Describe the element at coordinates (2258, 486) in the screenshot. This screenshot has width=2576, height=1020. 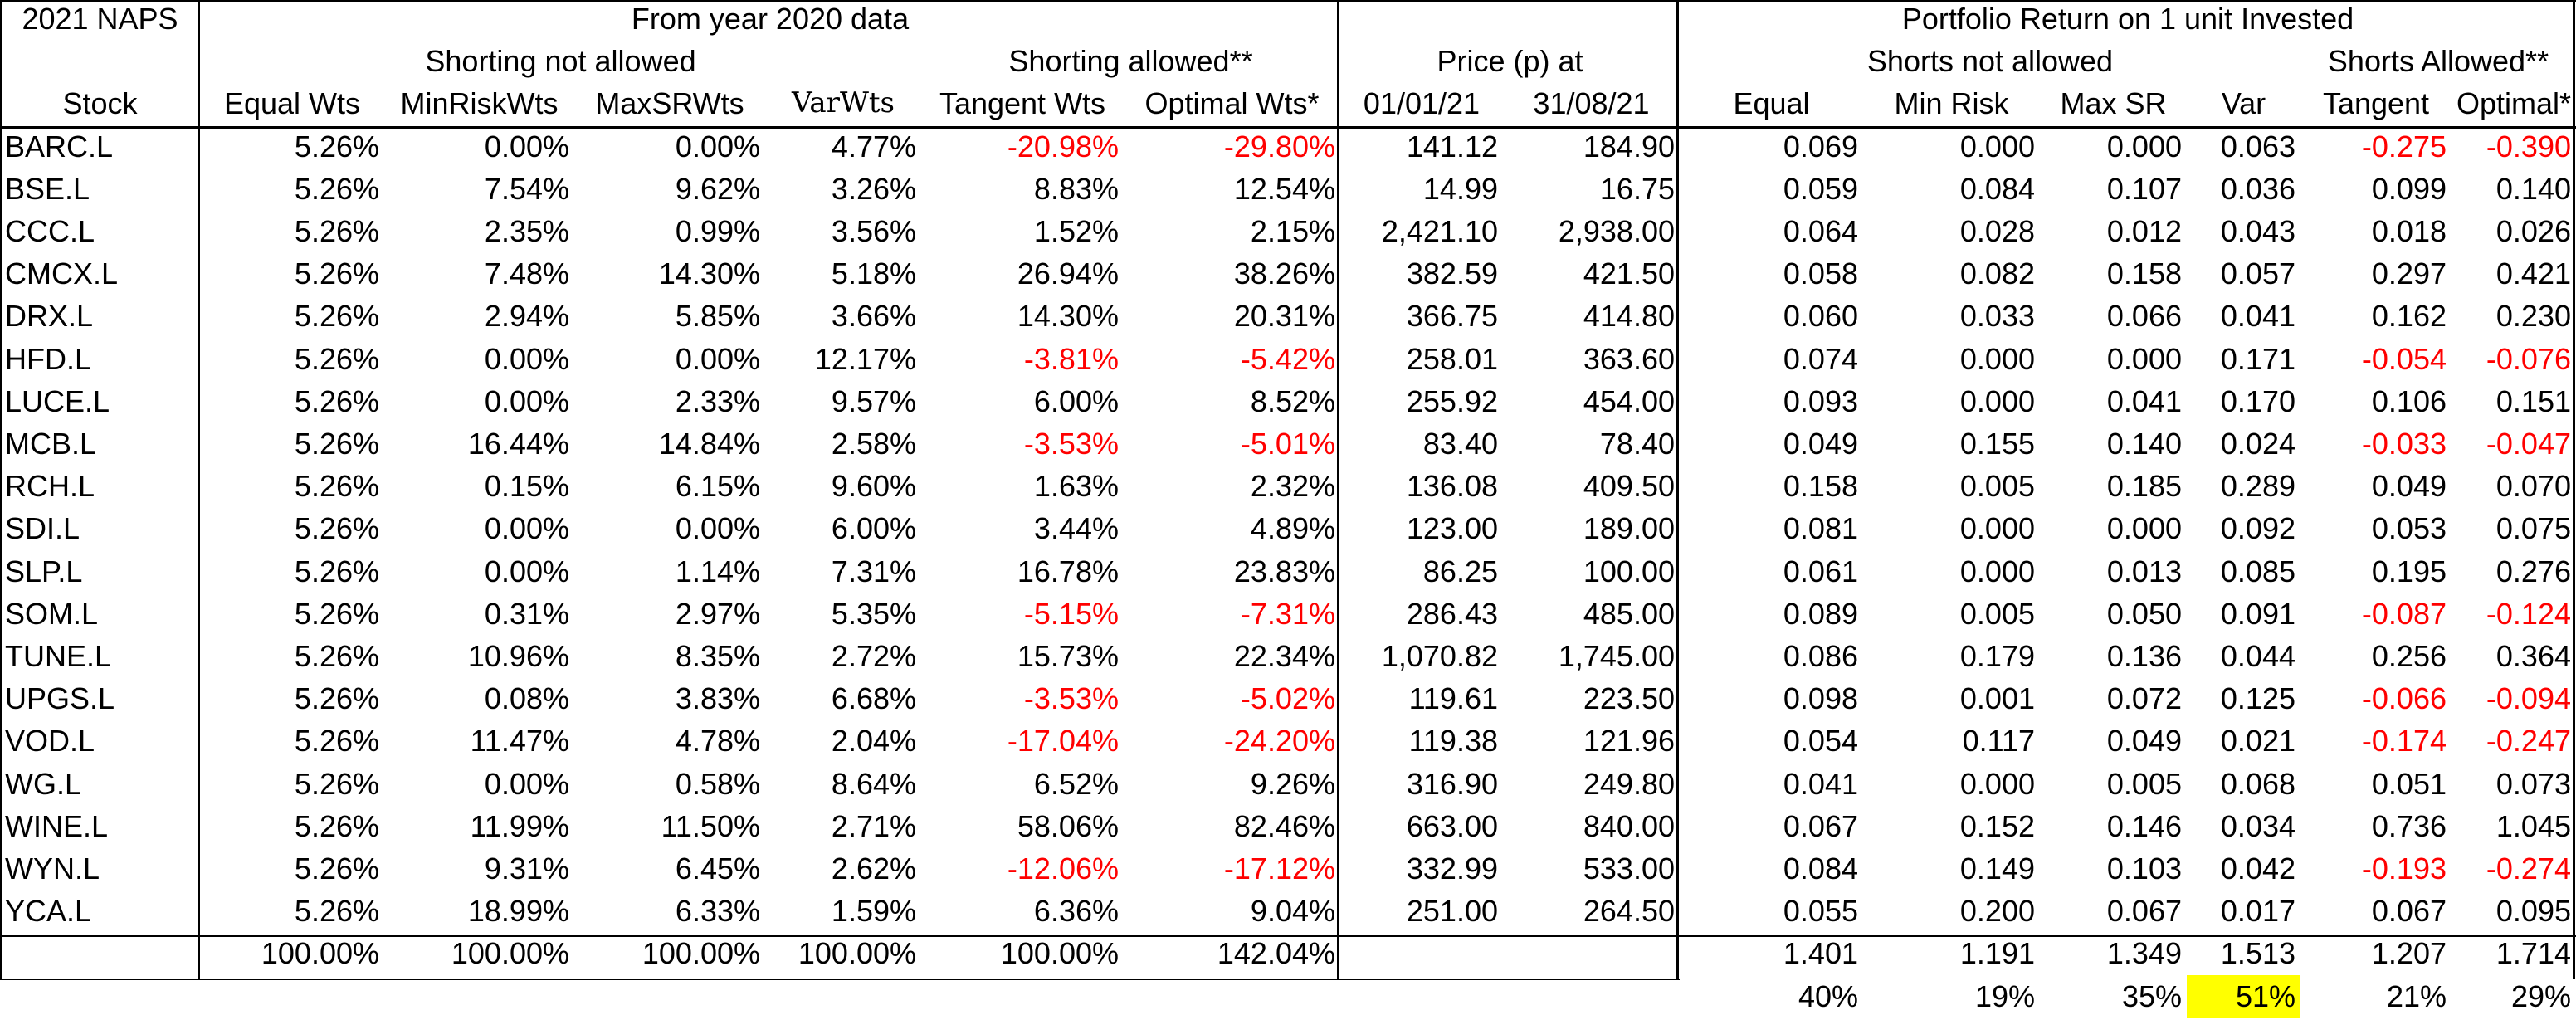
I see `return-cell: 0.289` at that location.